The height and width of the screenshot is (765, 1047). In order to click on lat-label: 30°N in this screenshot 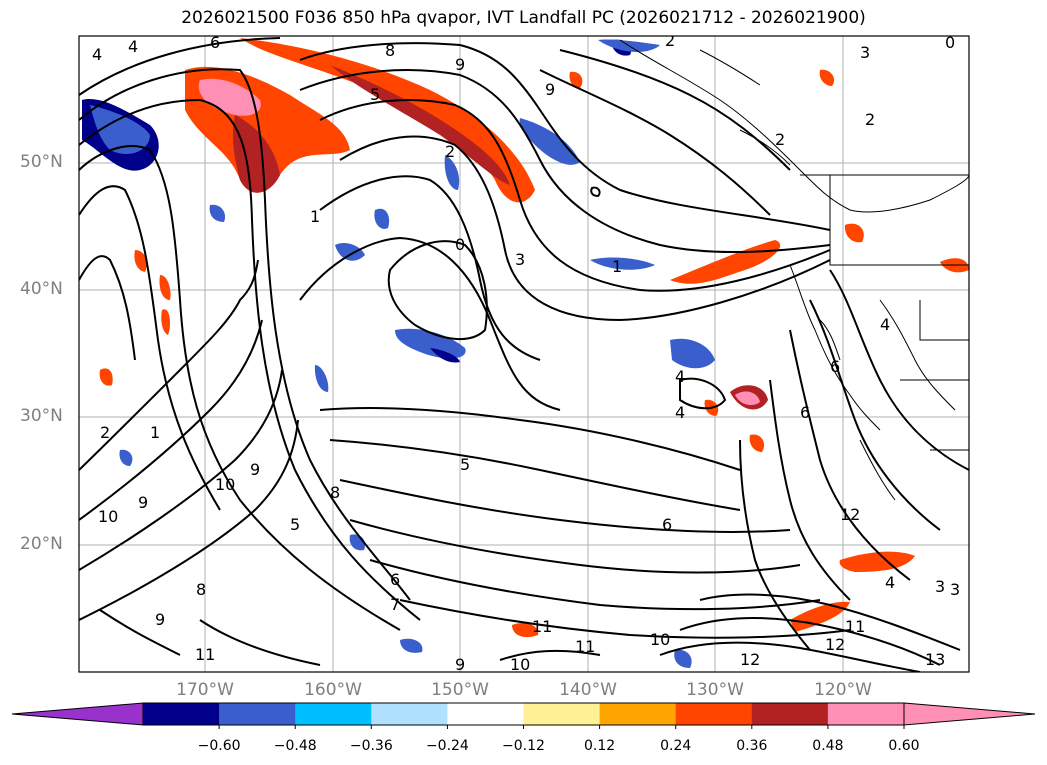, I will do `click(41, 416)`.